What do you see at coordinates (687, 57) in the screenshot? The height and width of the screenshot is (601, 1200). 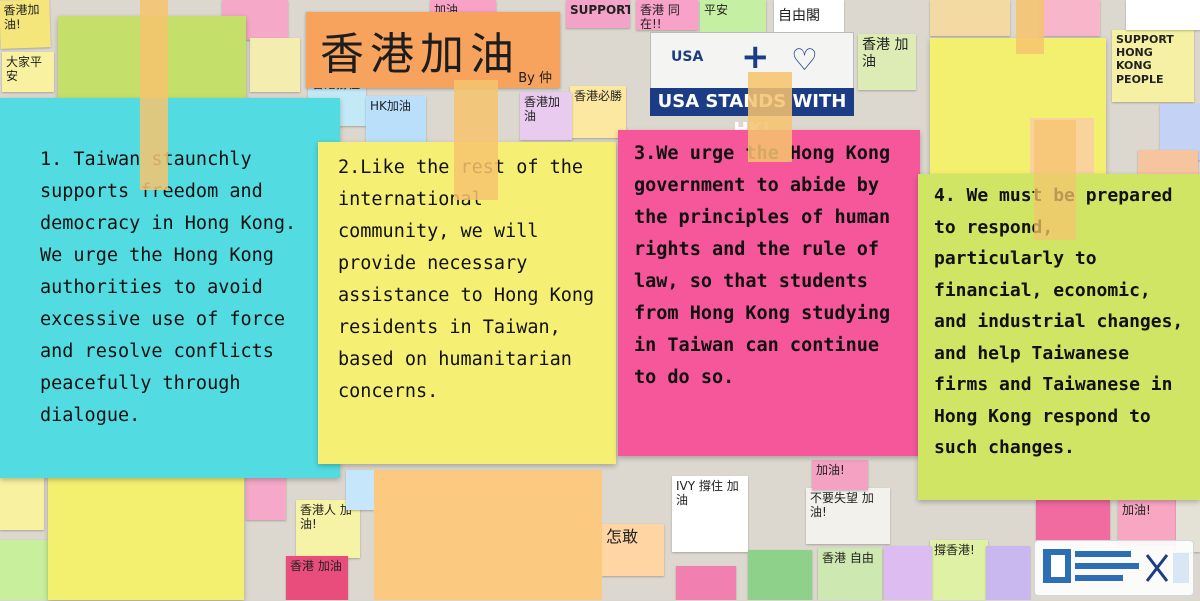 I see `usa-map-label: USA` at bounding box center [687, 57].